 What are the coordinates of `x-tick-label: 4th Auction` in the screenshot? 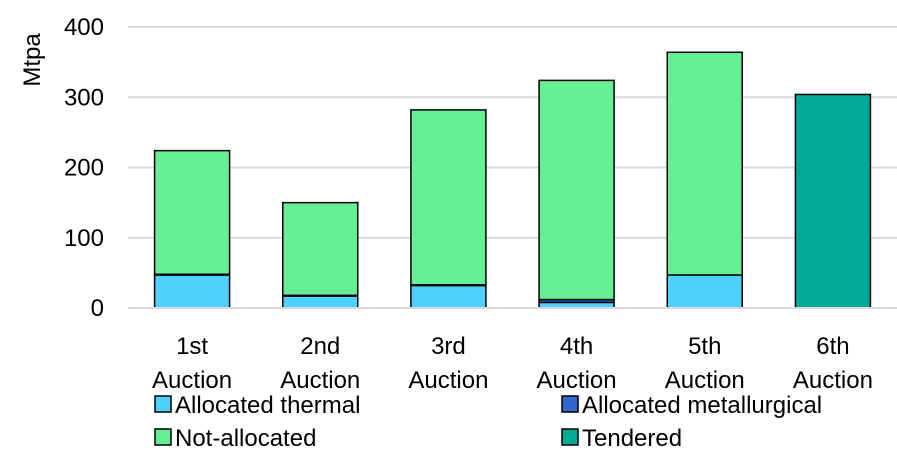 It's located at (577, 363).